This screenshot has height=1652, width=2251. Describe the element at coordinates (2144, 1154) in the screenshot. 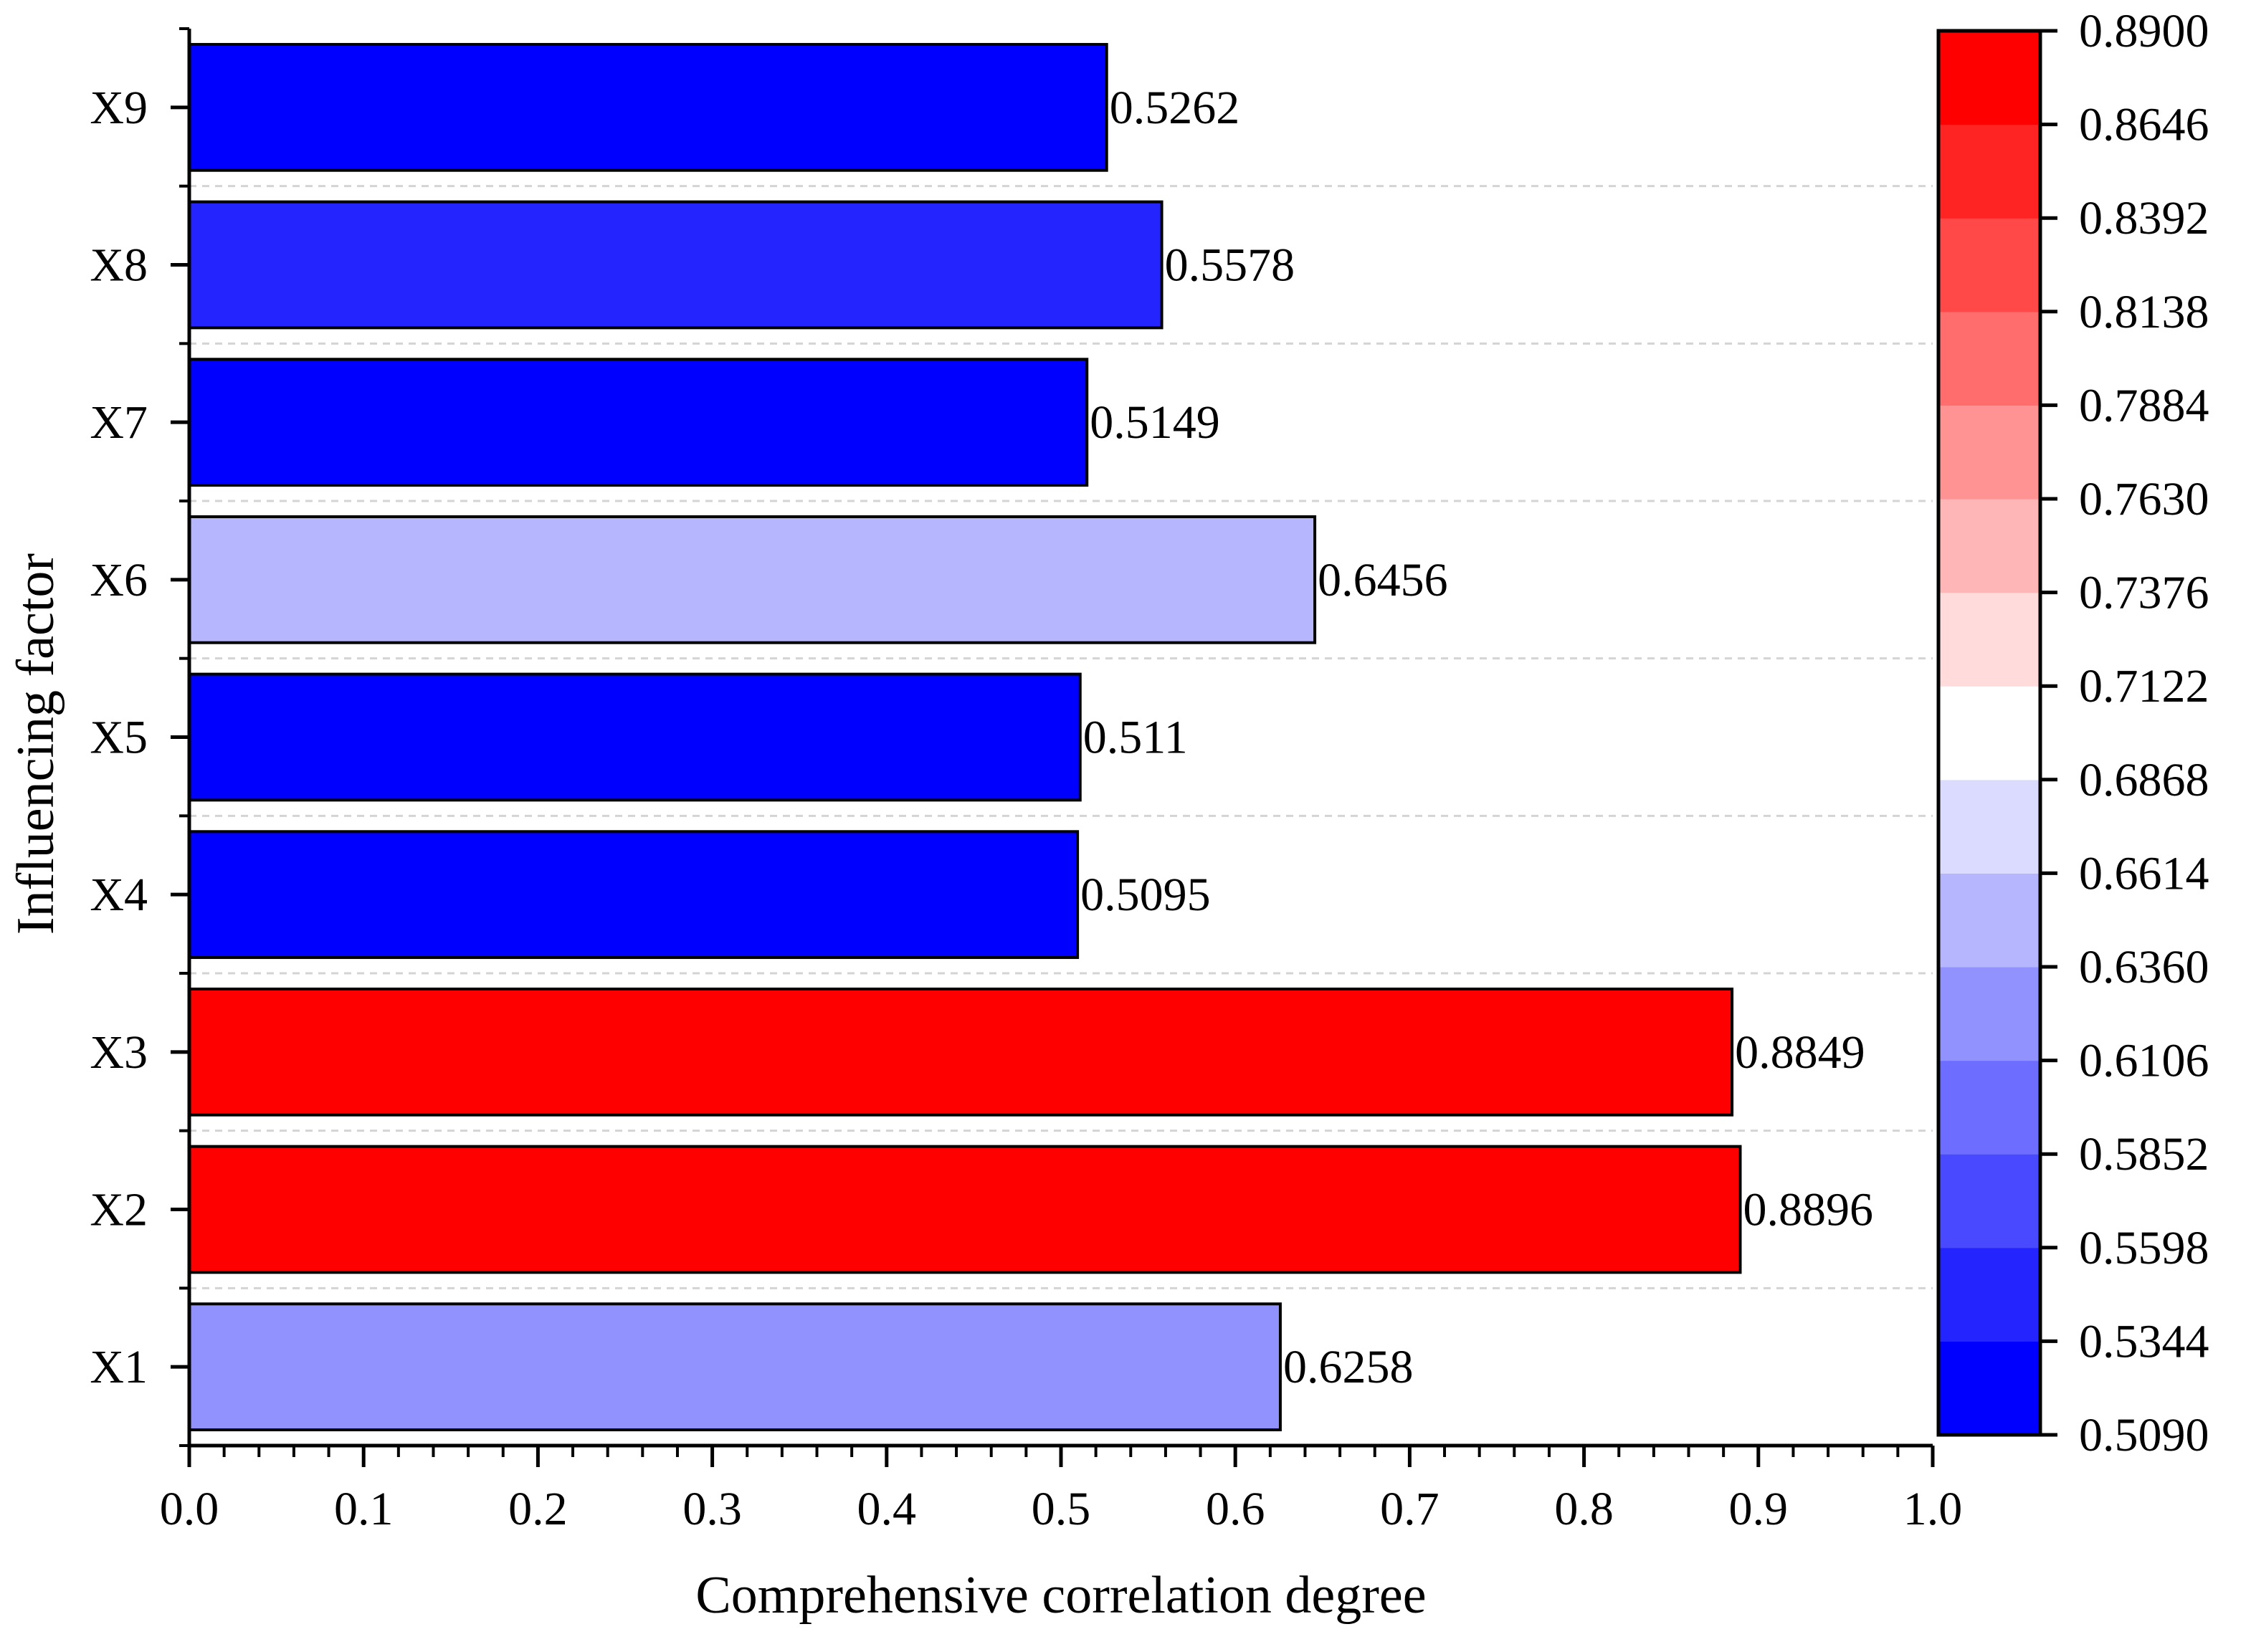

I see `colorbar-tick-label: 0.5852` at that location.